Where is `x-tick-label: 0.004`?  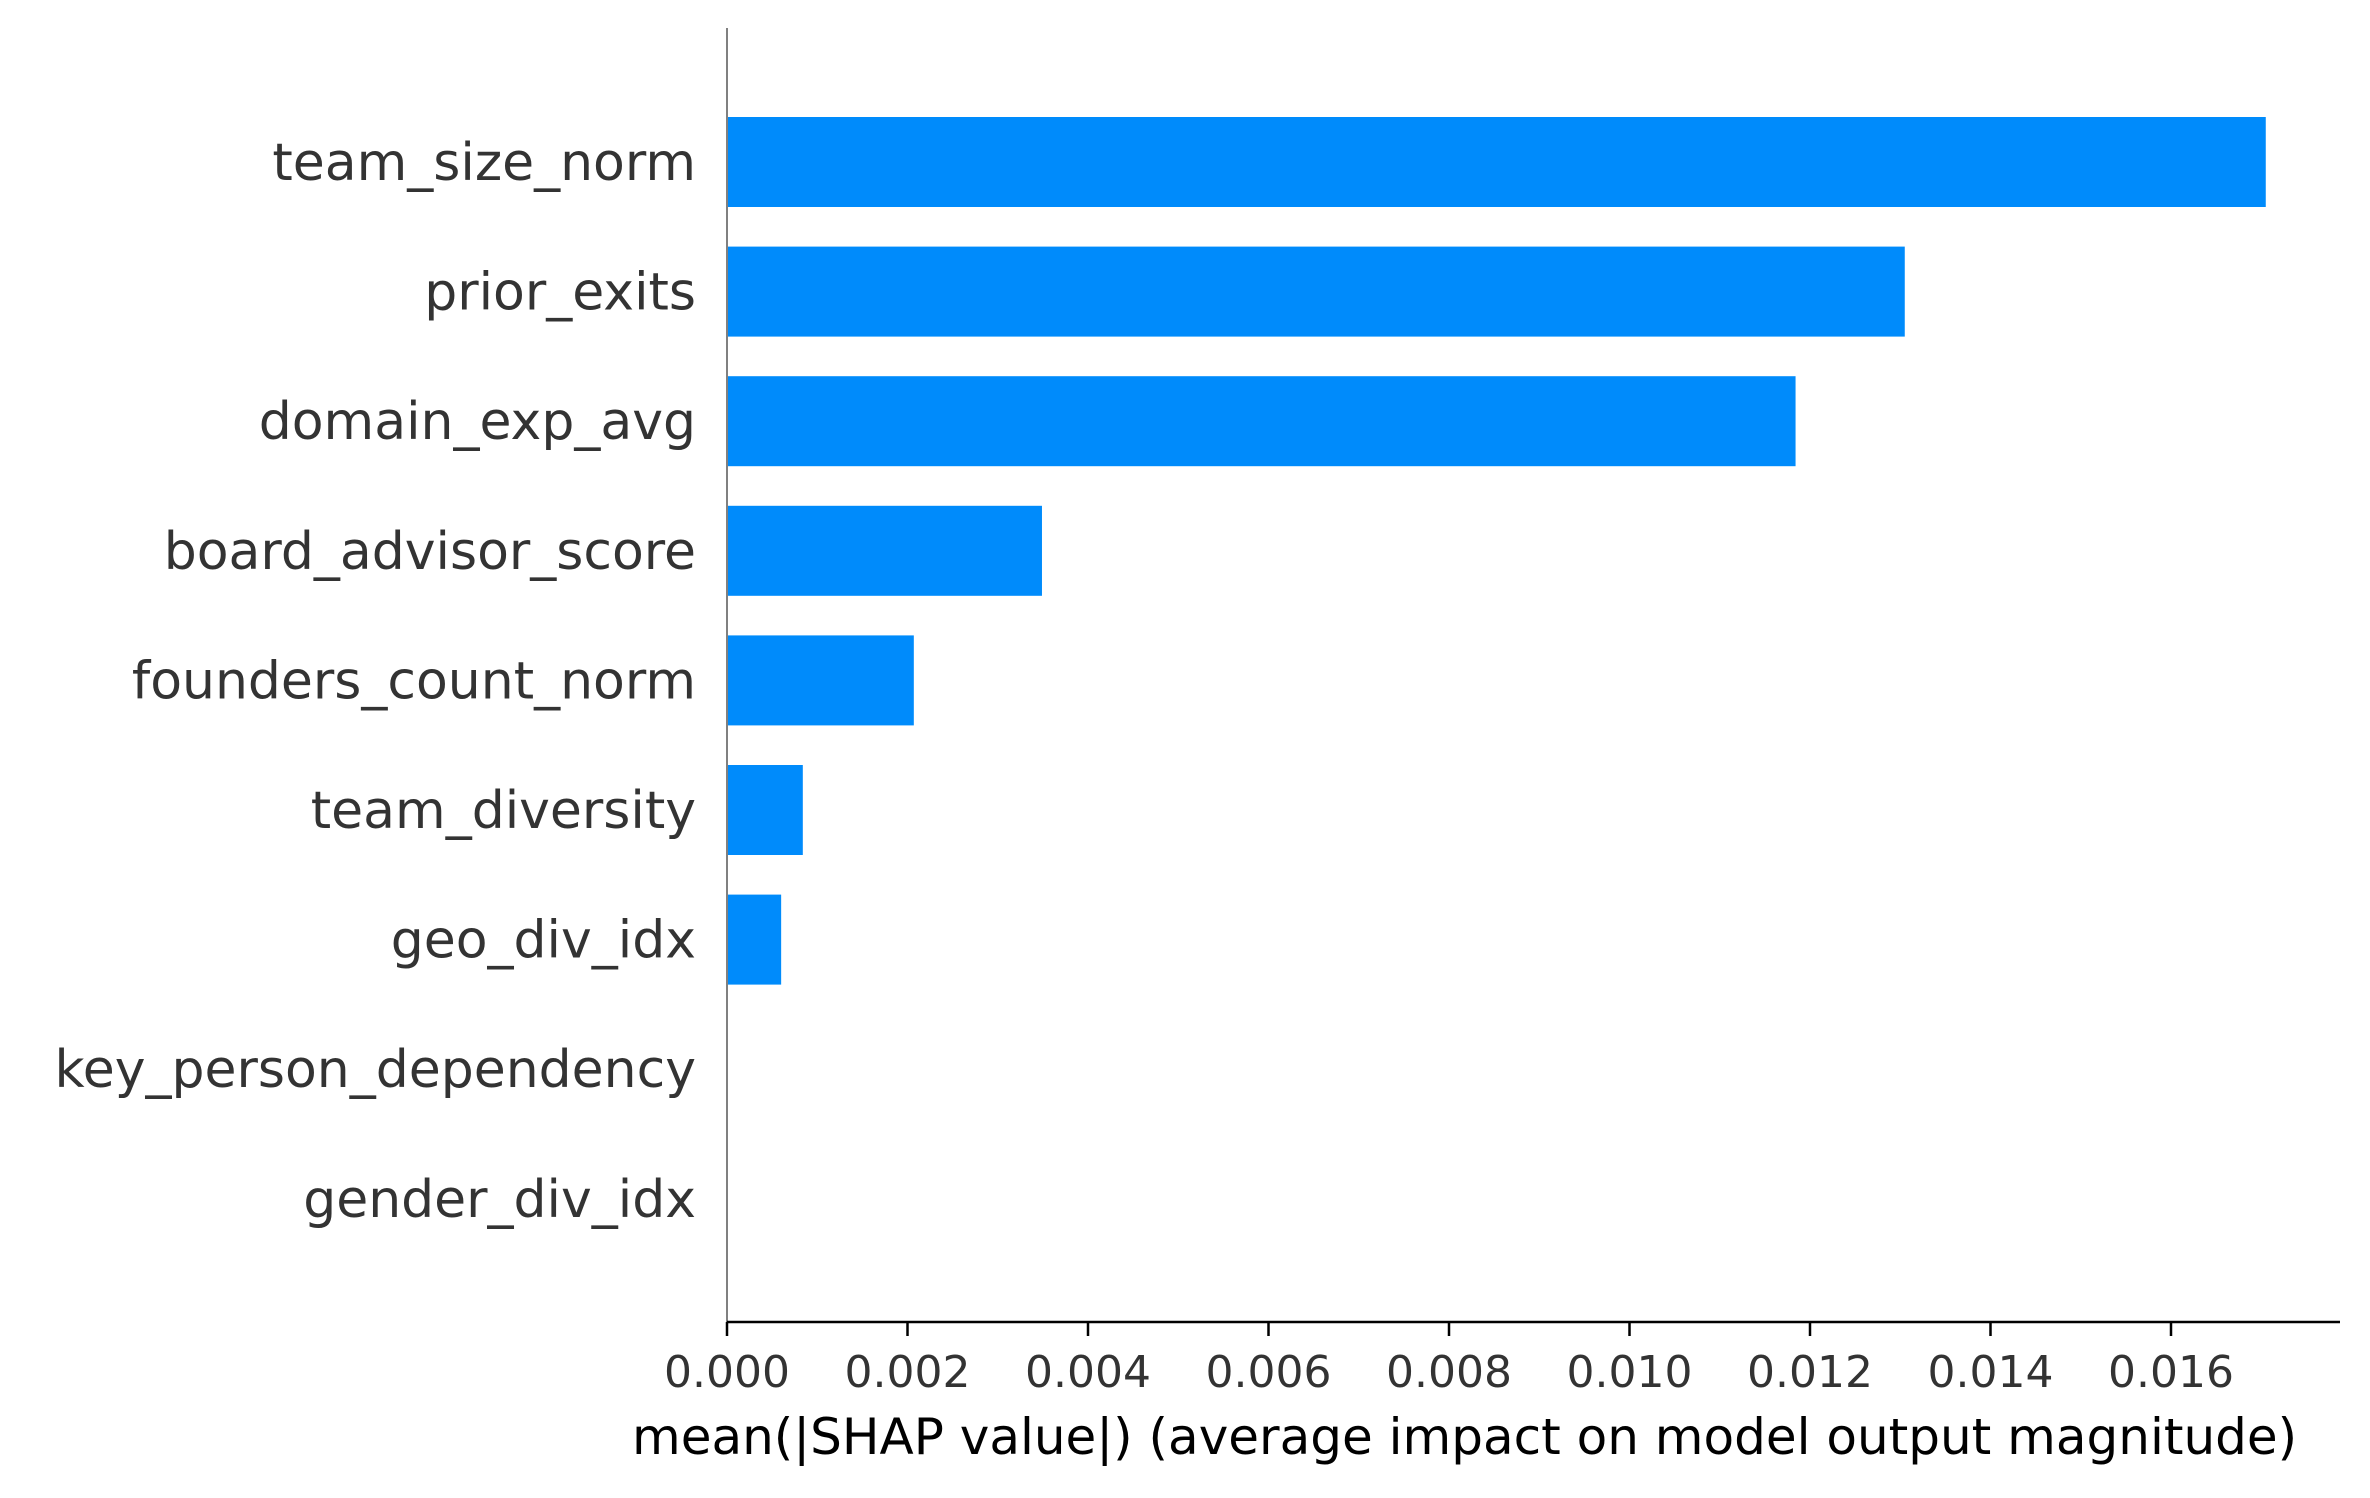 x-tick-label: 0.004 is located at coordinates (1088, 1372).